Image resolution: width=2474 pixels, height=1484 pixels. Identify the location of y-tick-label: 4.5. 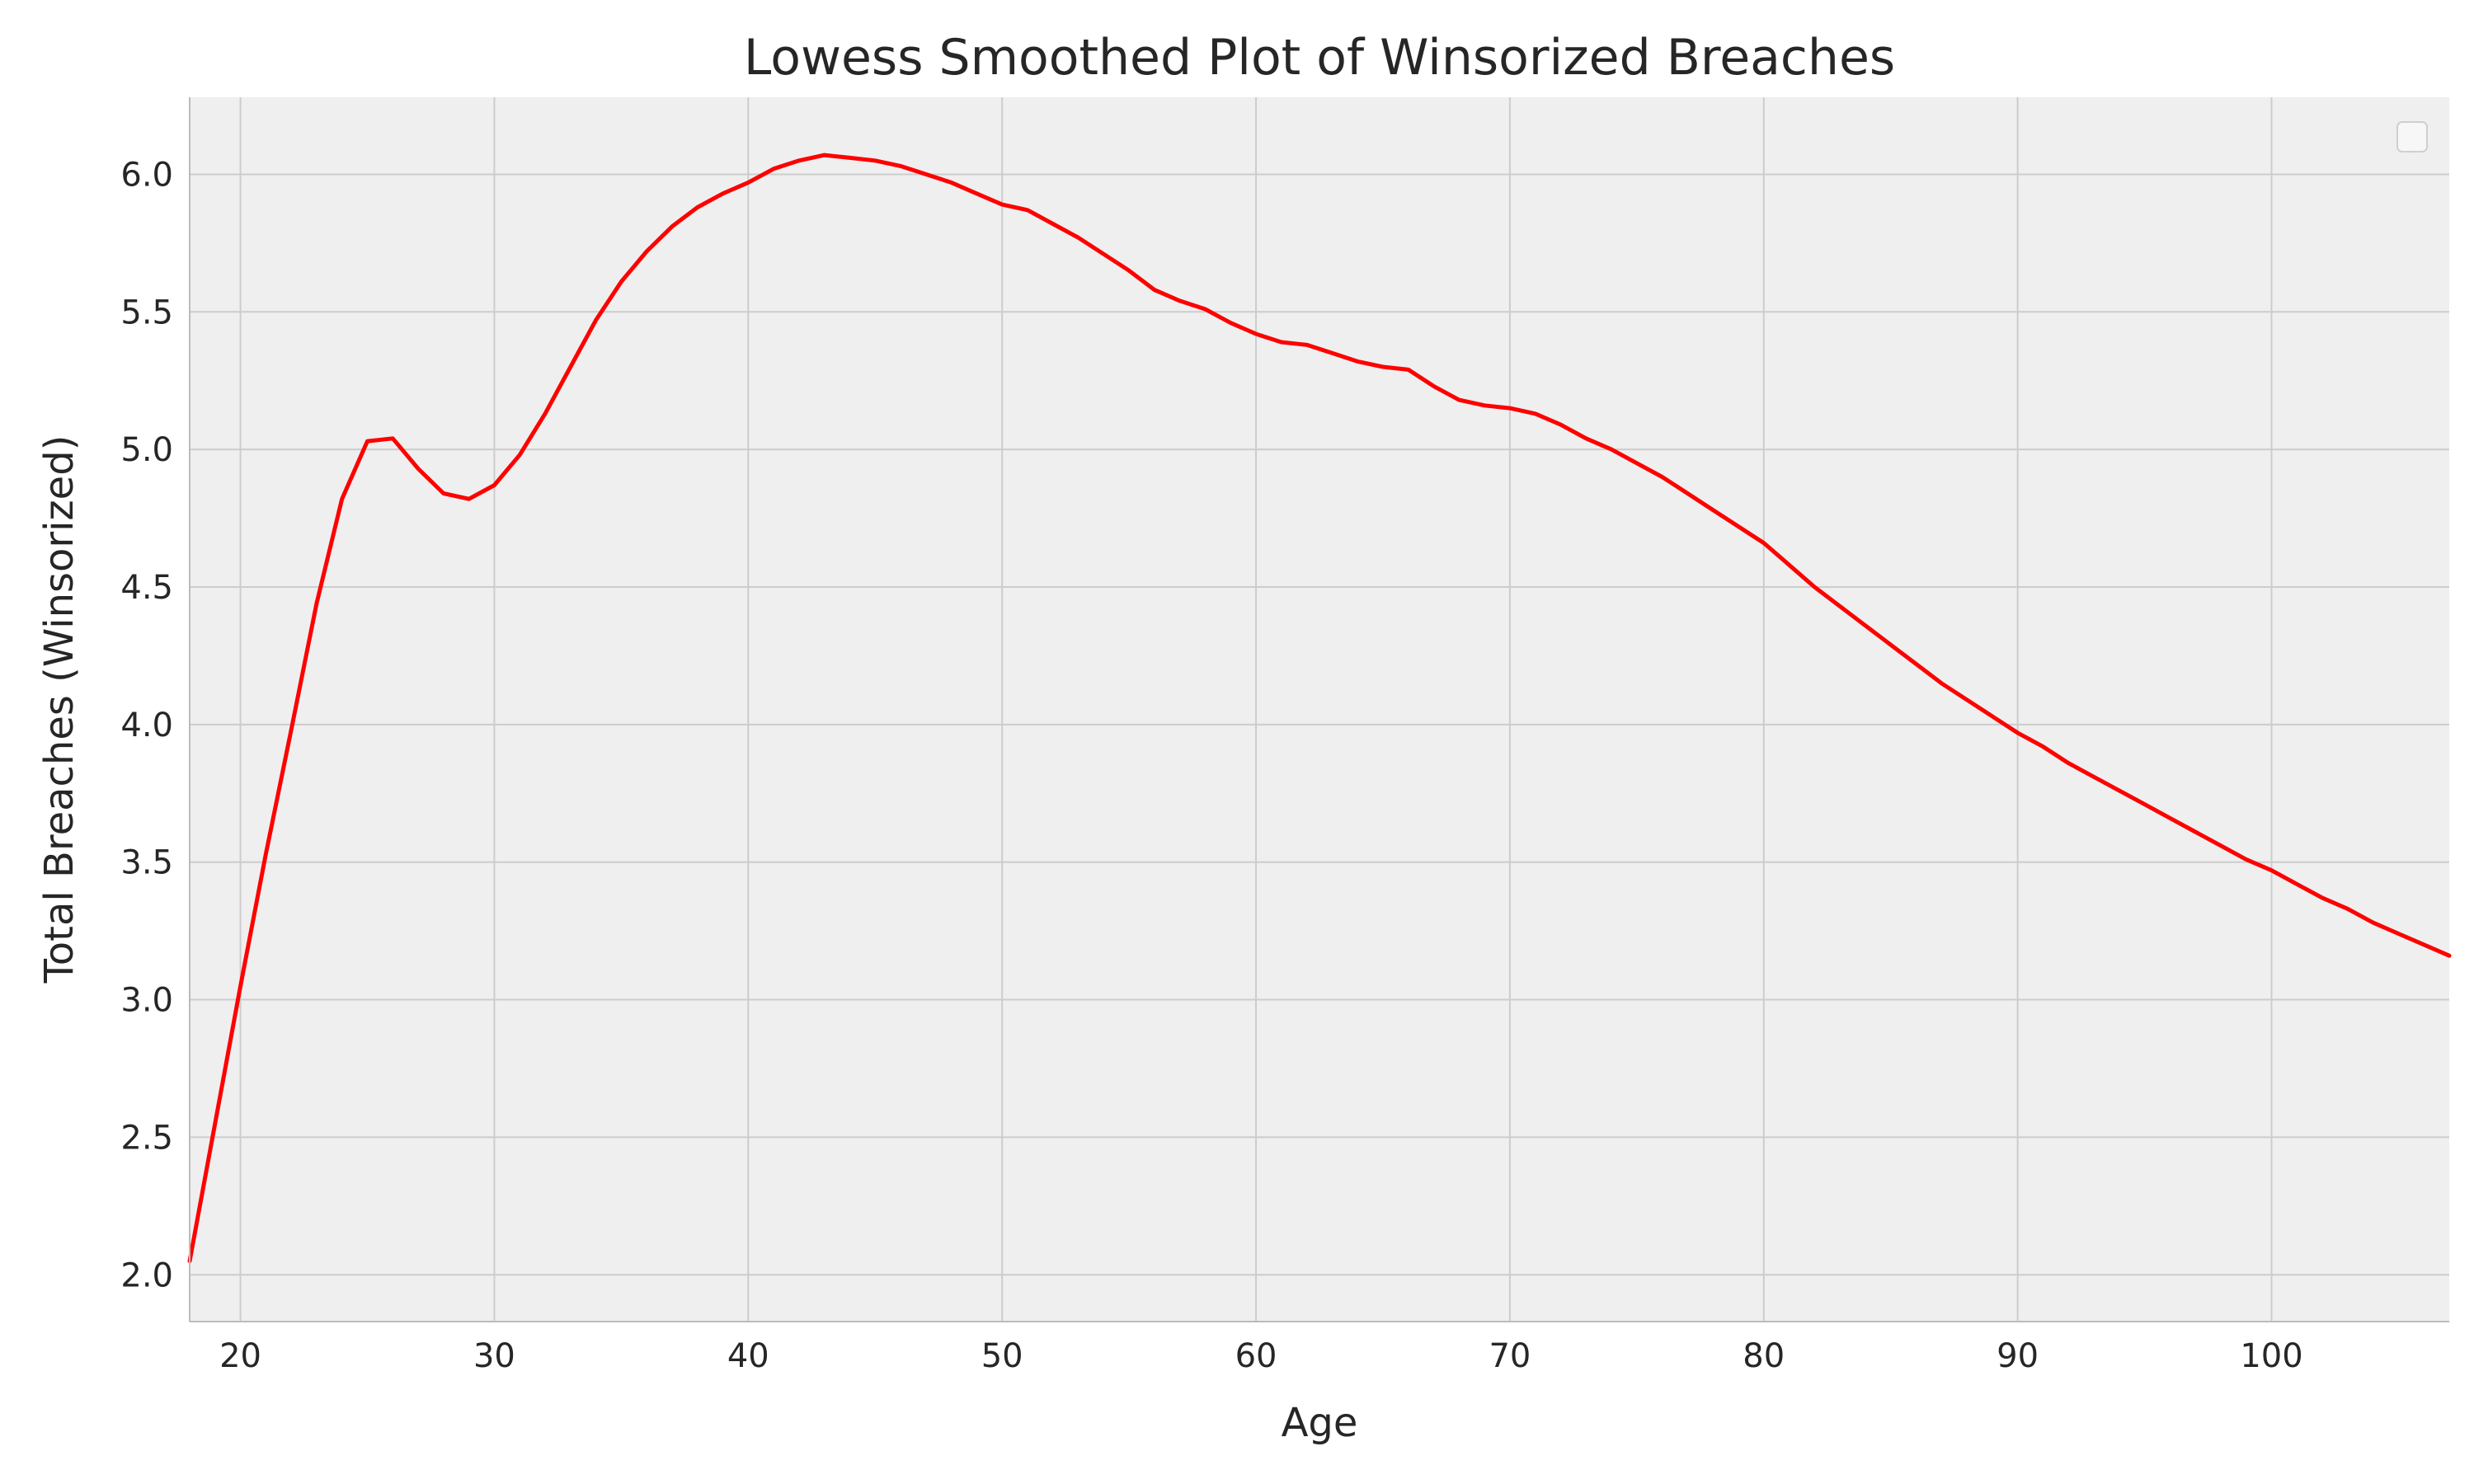
(146, 588).